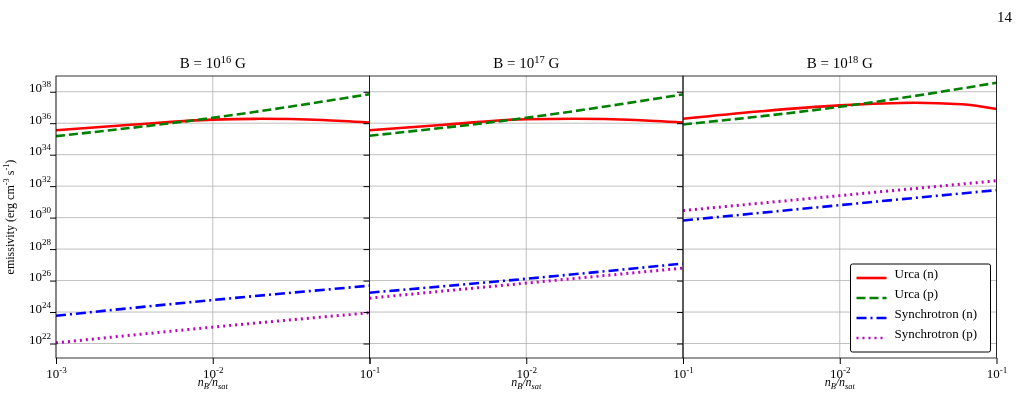 This screenshot has height=393, width=1021. What do you see at coordinates (40, 339) in the screenshot?
I see `y-tick-label: 10$^{22}$` at bounding box center [40, 339].